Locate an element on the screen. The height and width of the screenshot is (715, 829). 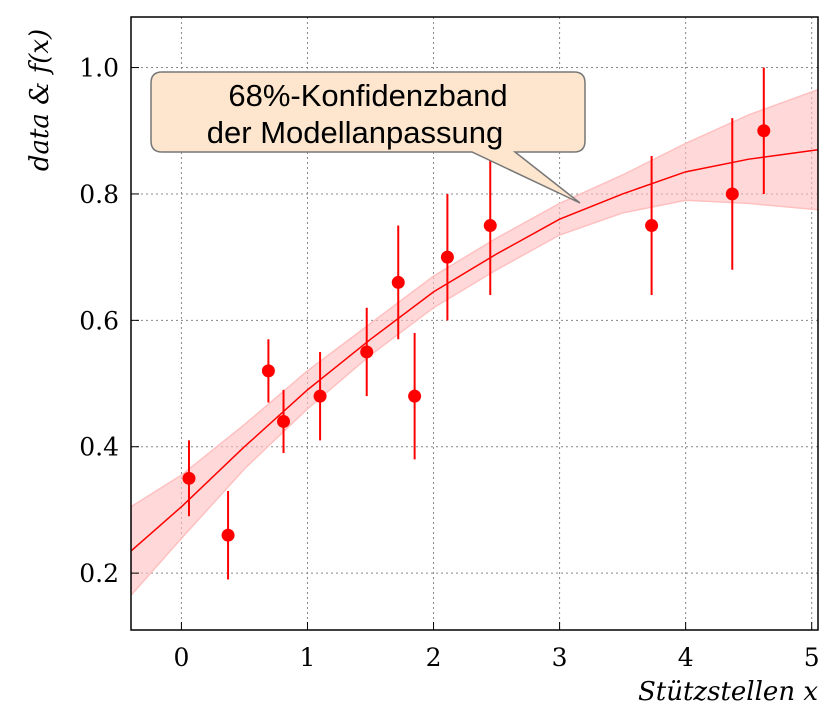
x-tick-label: 4 is located at coordinates (686, 657).